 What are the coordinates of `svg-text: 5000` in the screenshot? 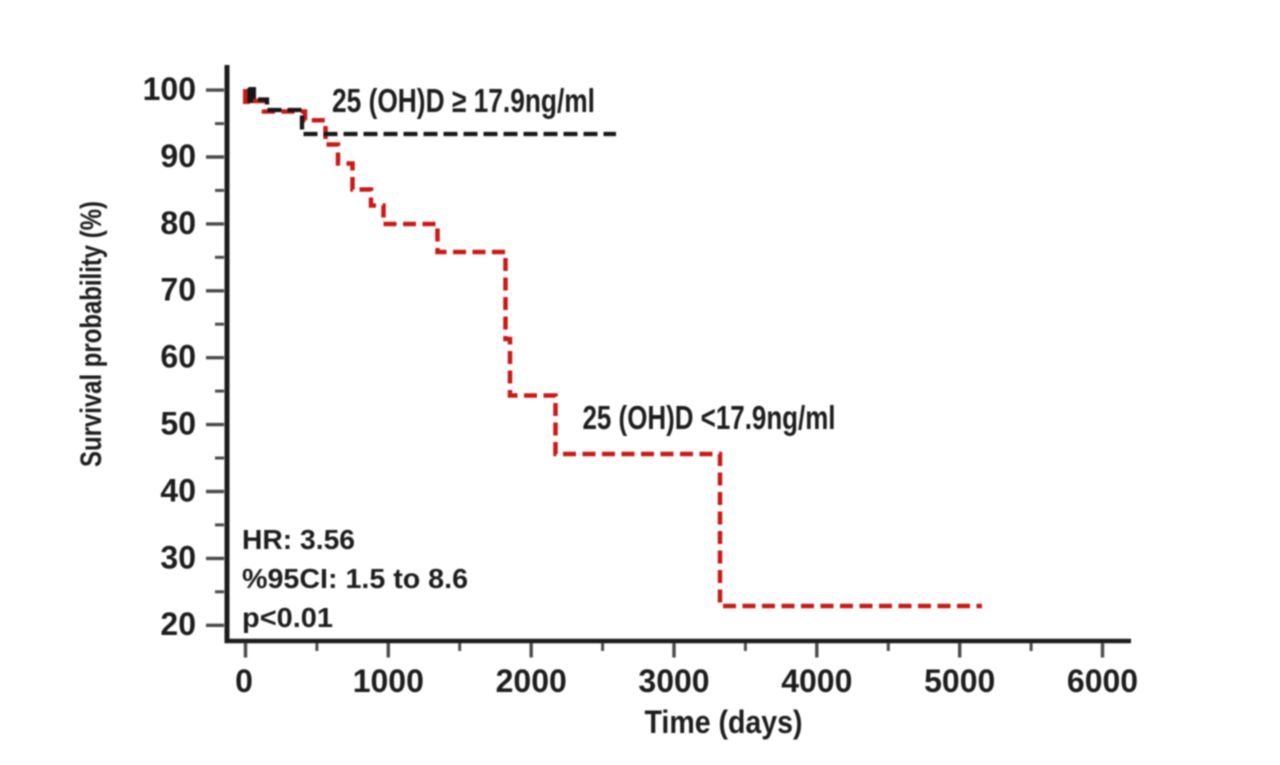 It's located at (959, 681).